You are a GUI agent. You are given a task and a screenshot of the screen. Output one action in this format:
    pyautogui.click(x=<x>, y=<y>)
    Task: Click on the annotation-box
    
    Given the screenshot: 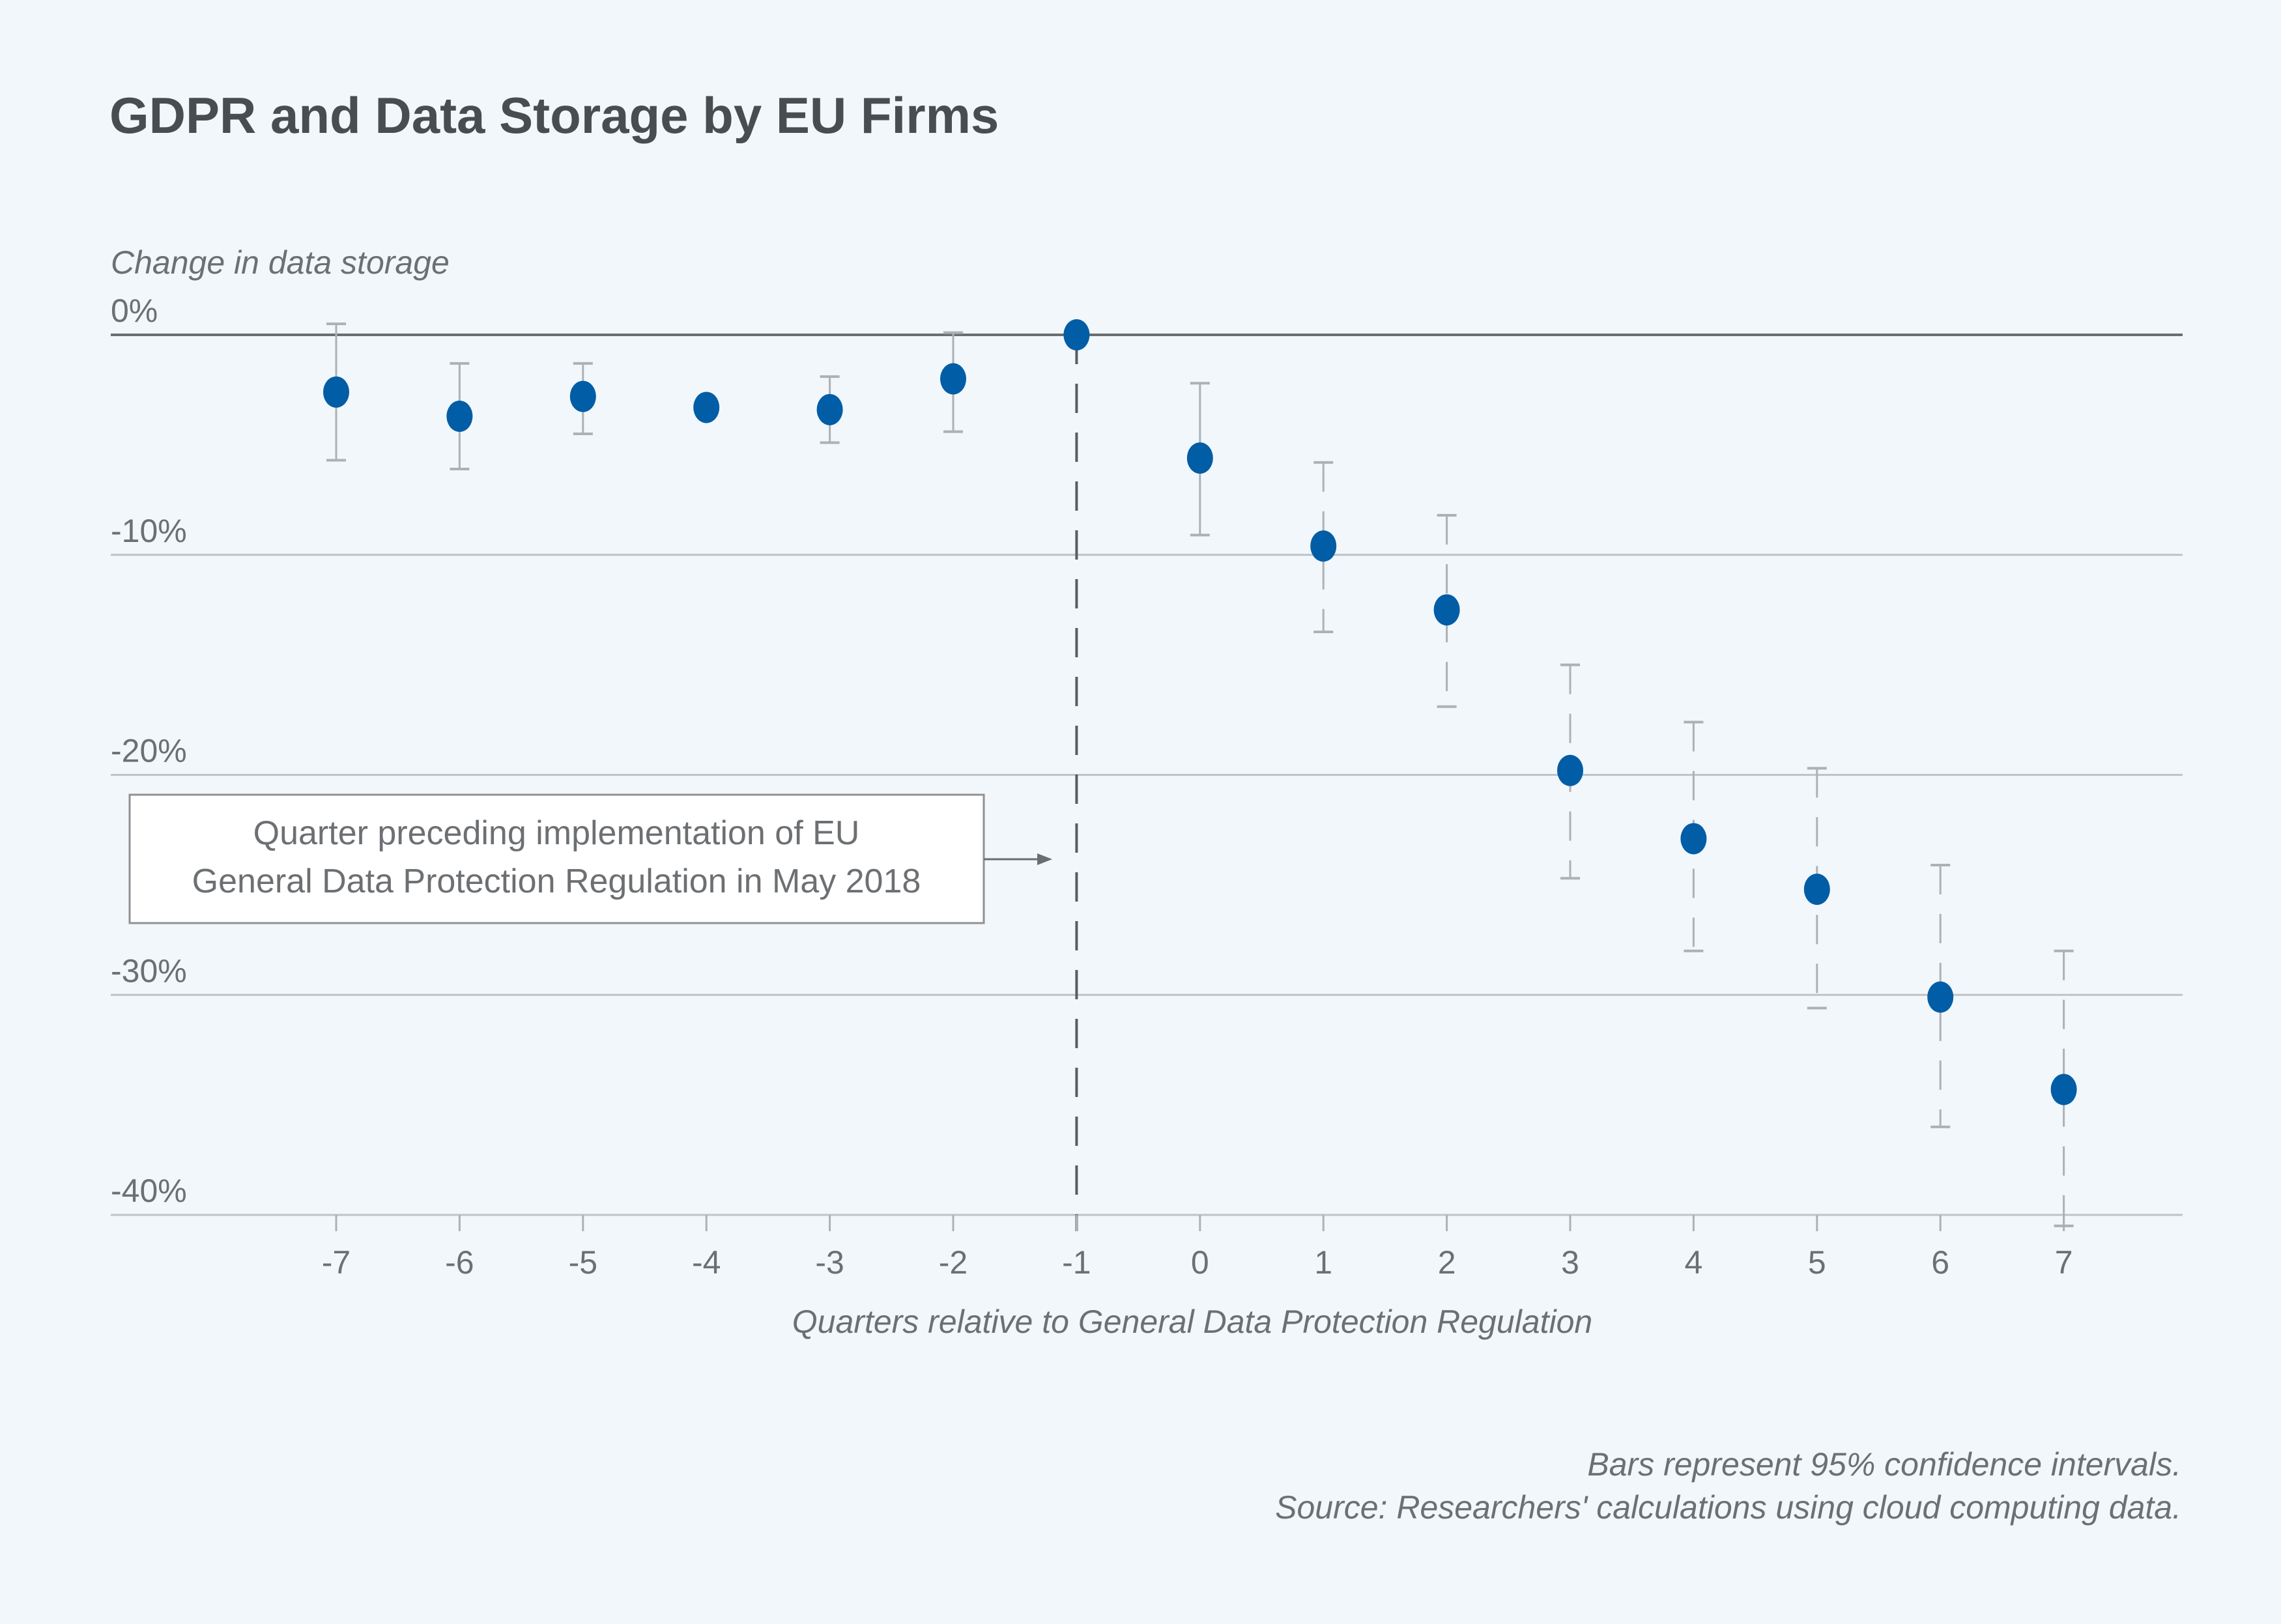 What is the action you would take?
    pyautogui.click(x=556, y=858)
    